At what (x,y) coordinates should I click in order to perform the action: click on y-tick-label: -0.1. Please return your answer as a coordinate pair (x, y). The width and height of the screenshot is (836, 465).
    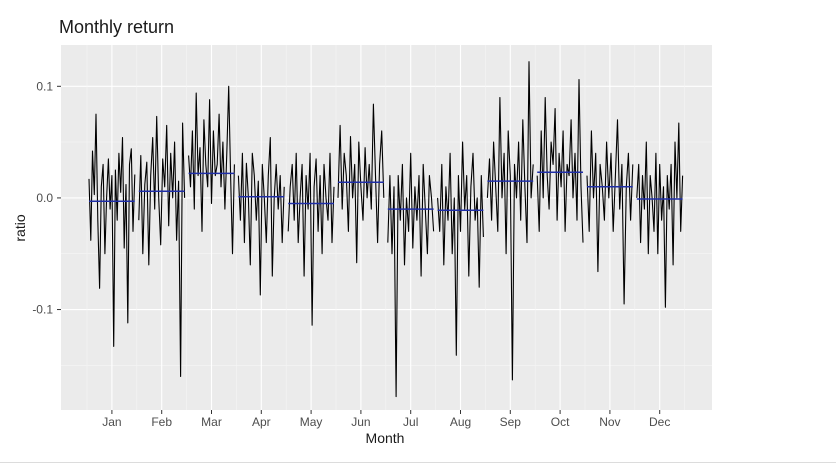
    Looking at the image, I should click on (42, 310).